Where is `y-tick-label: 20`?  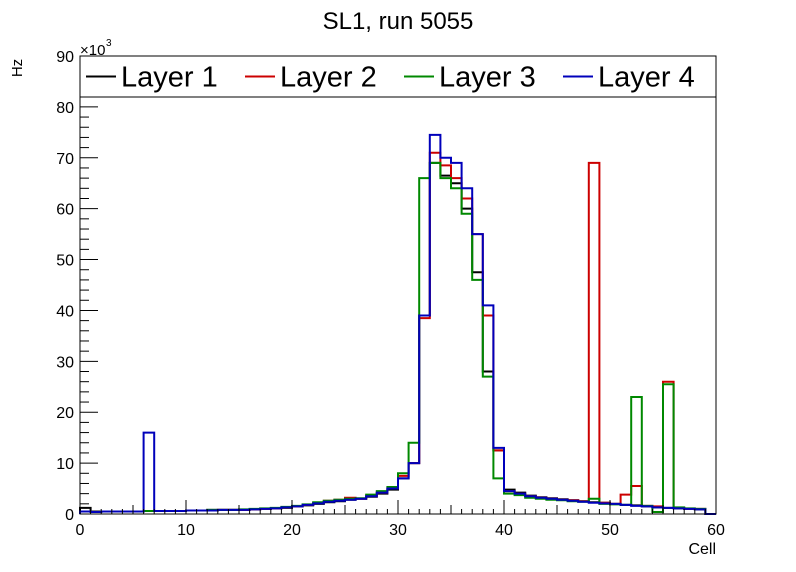
y-tick-label: 20 is located at coordinates (65, 413).